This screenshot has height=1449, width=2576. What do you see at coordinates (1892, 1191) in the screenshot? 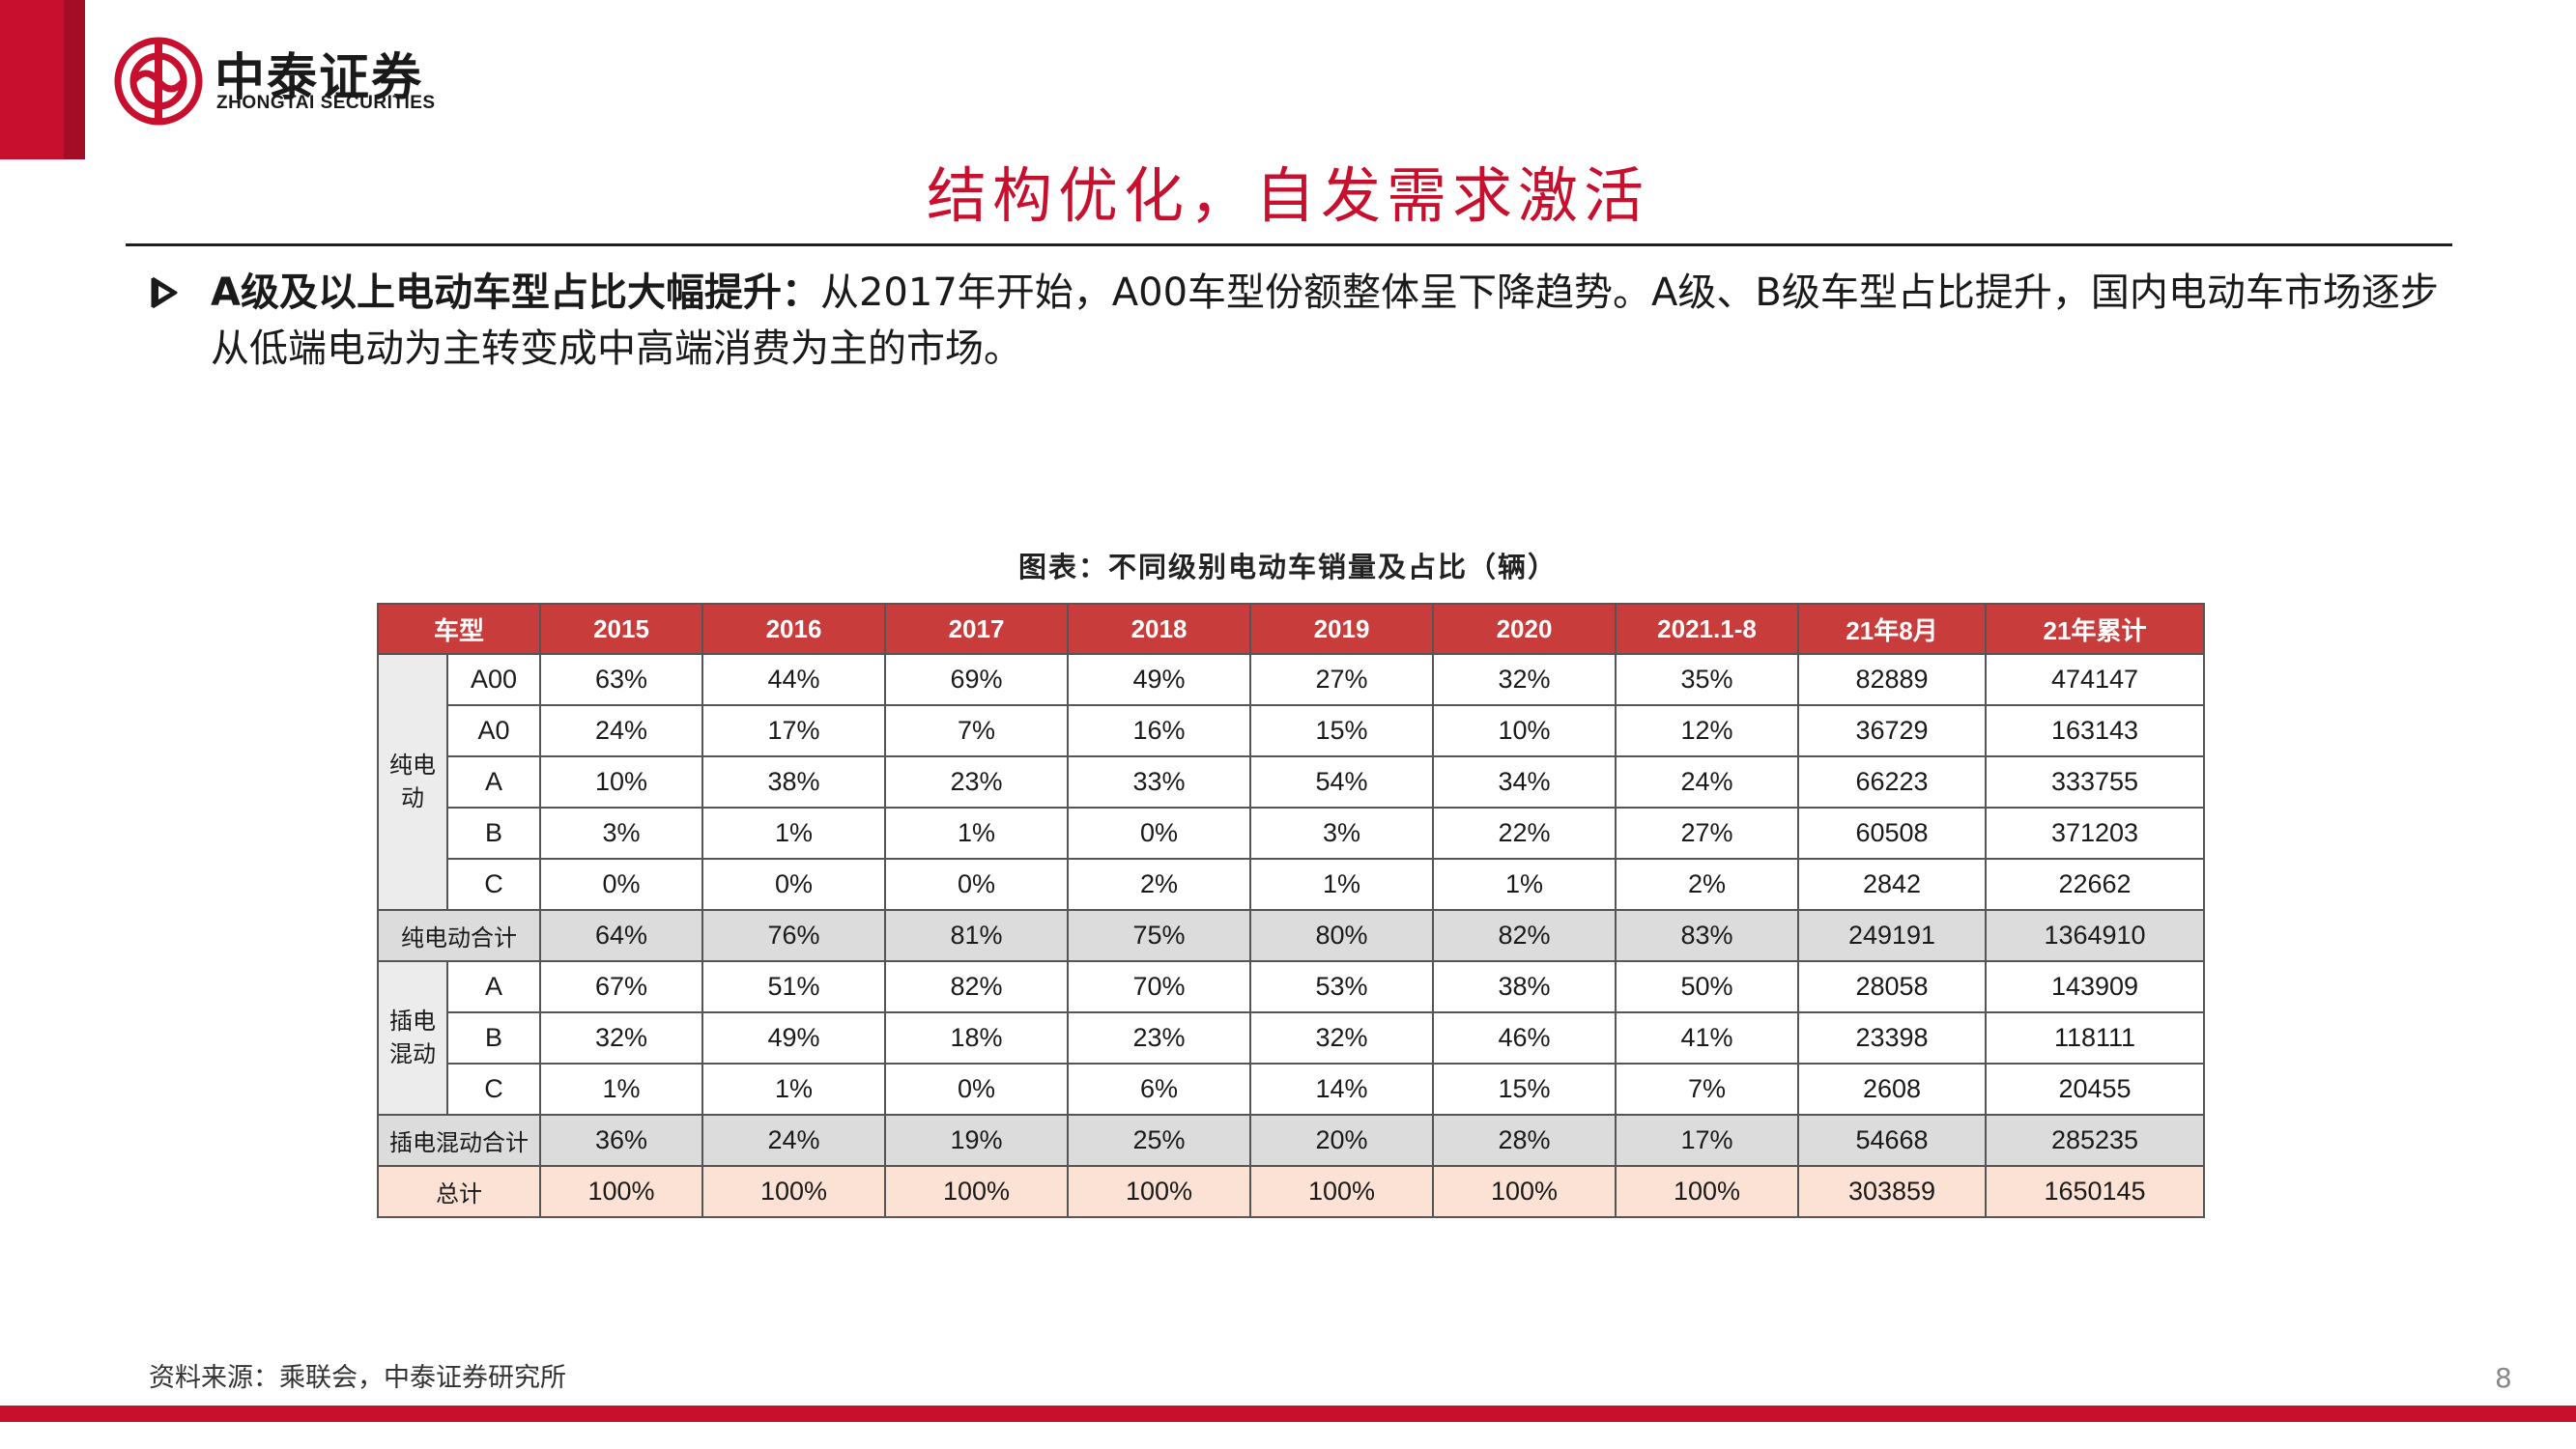
I see `value-cell: 303859` at bounding box center [1892, 1191].